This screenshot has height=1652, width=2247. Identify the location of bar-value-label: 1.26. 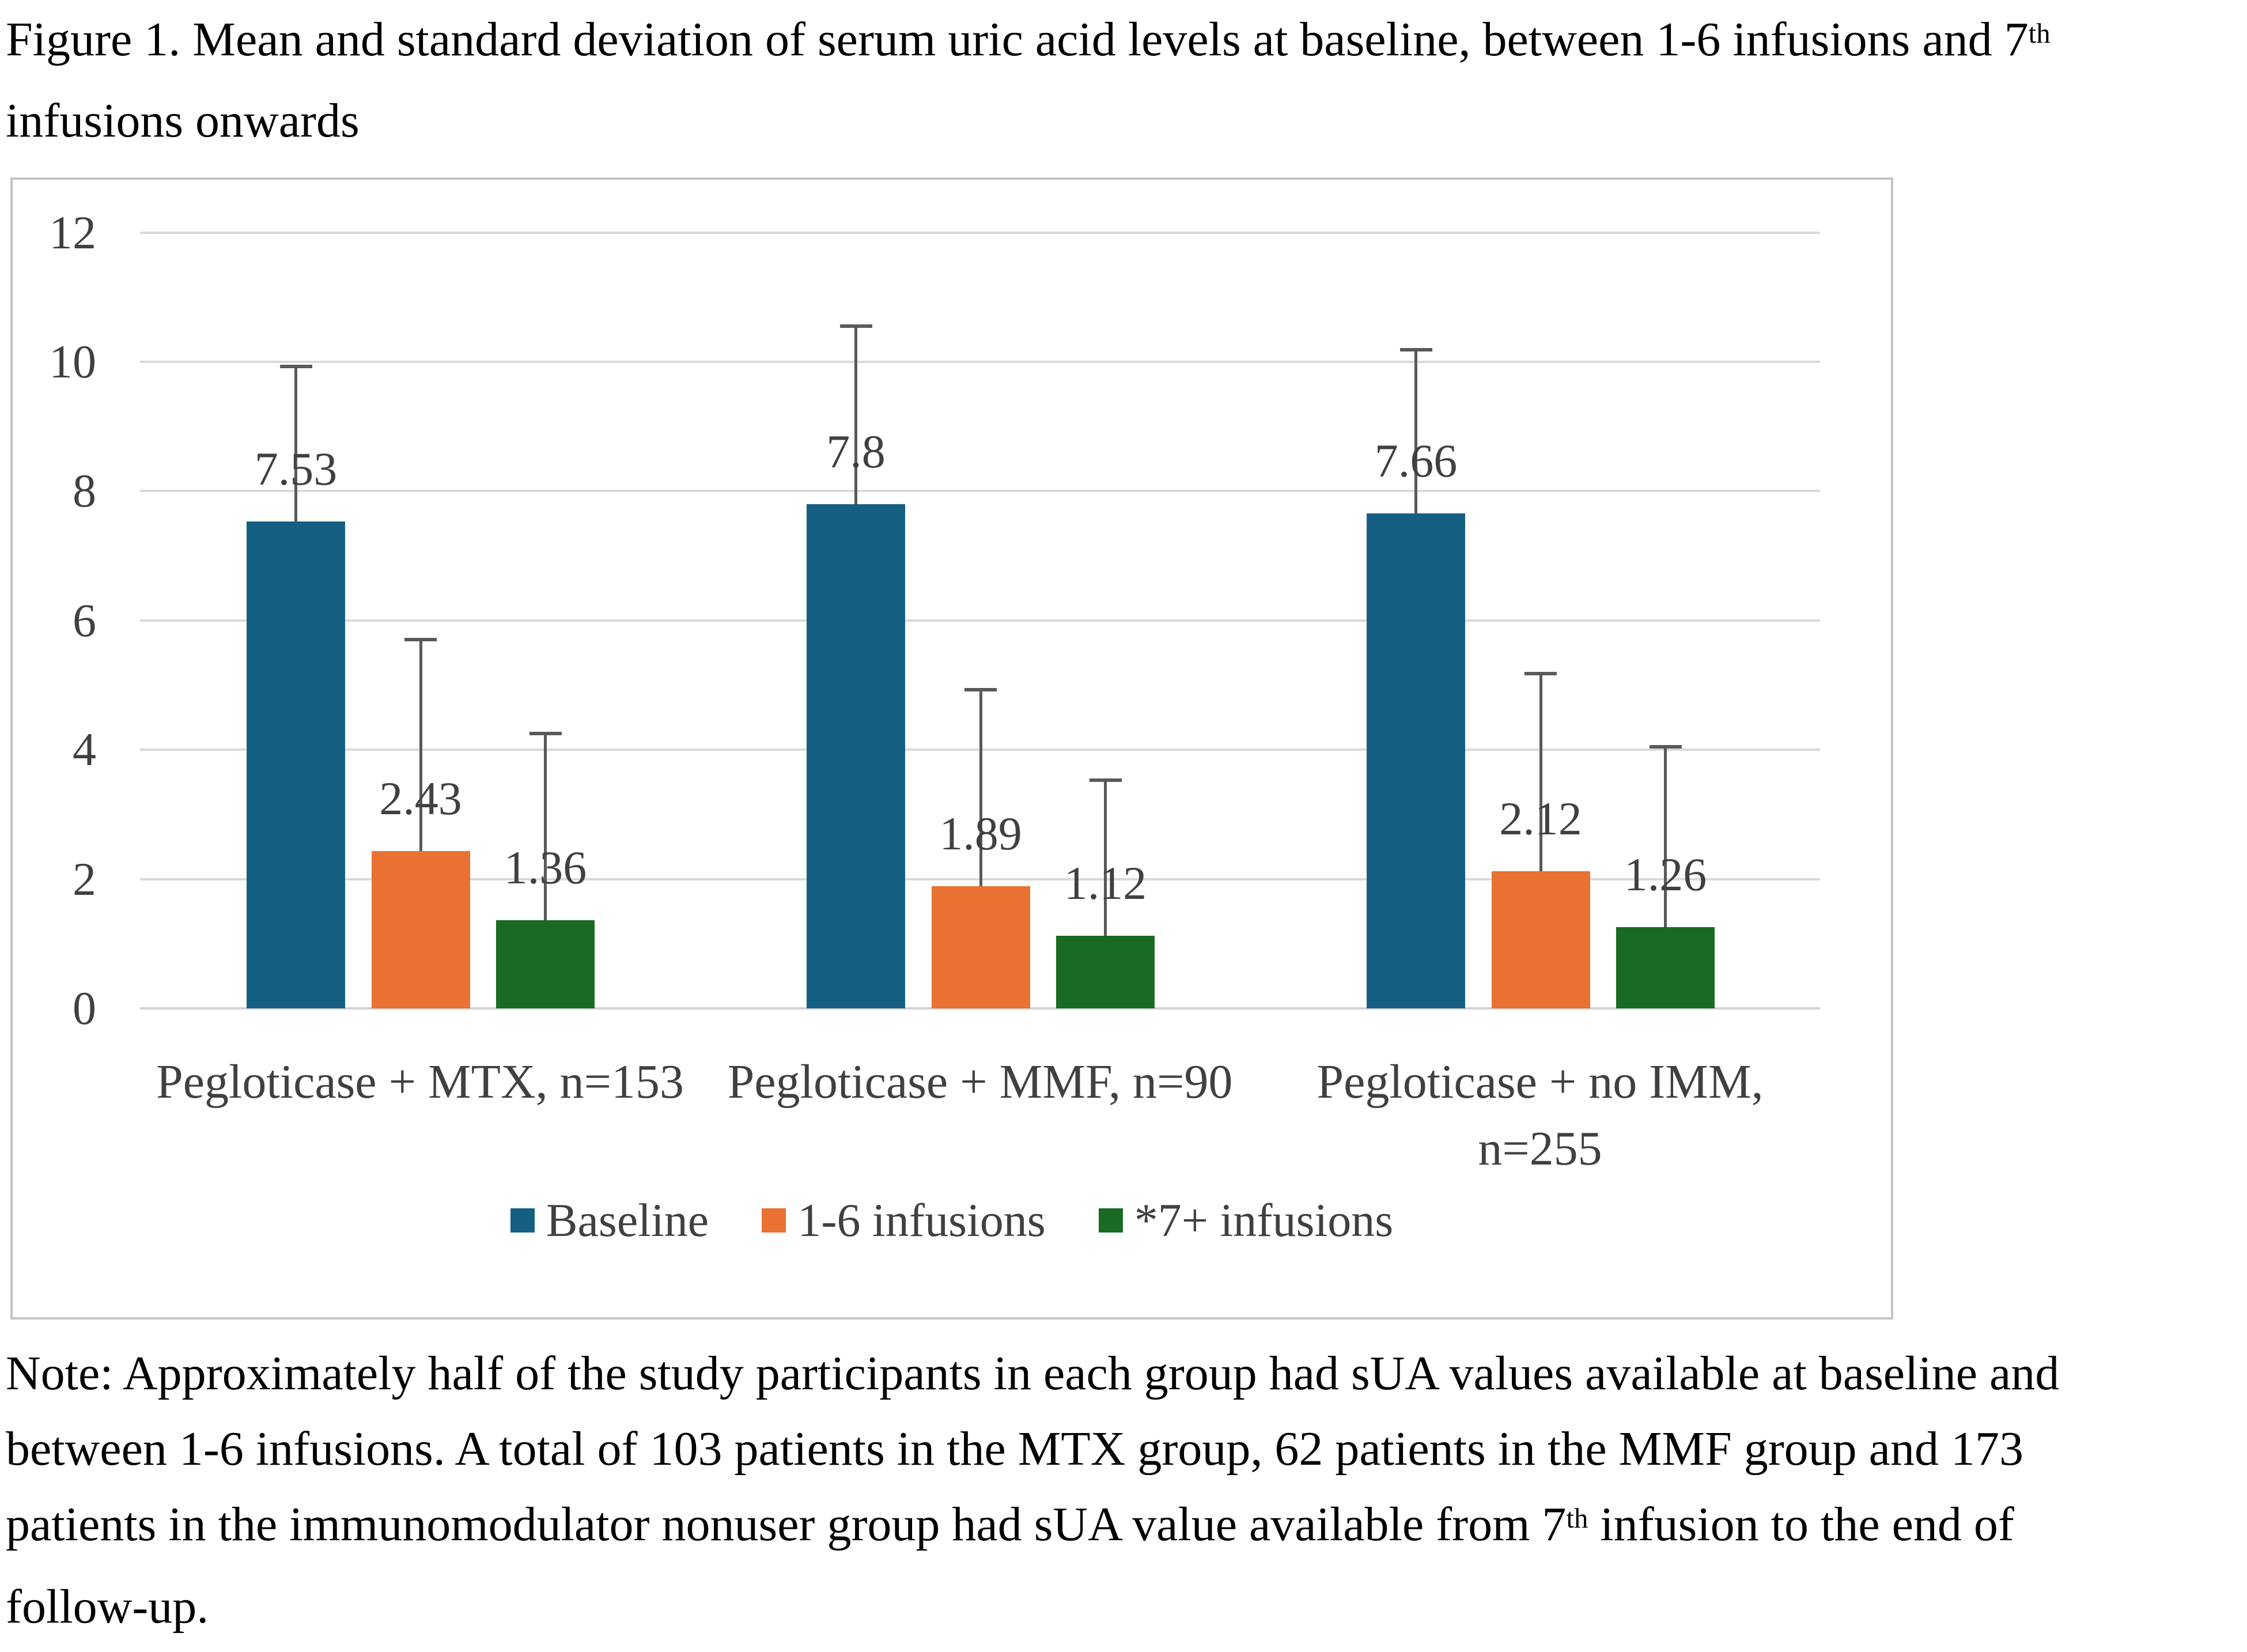
(1665, 875).